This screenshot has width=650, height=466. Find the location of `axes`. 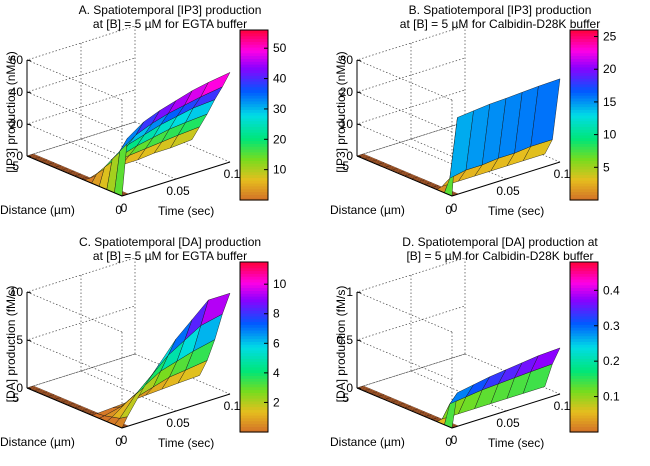

axes is located at coordinates (128, 128).